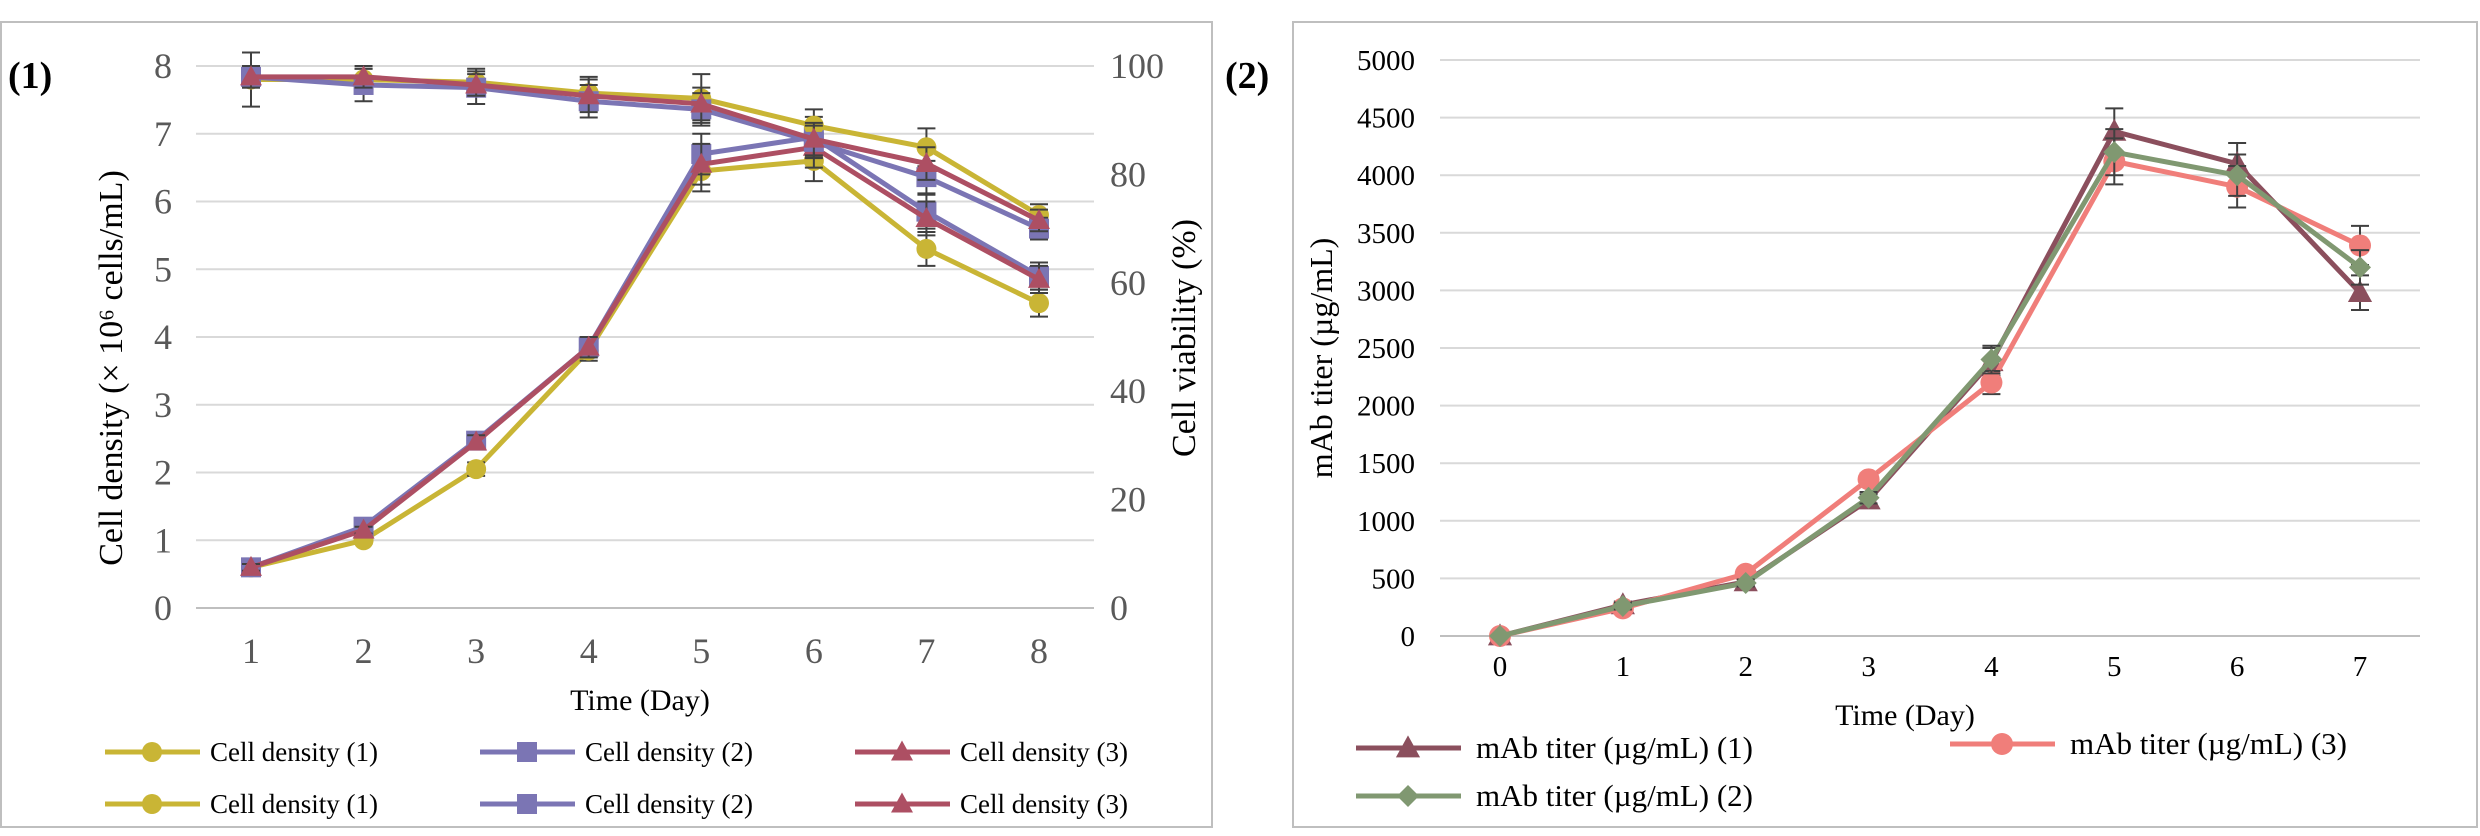  I want to click on panel1-x-axis-label: Time (Day), so click(640, 700).